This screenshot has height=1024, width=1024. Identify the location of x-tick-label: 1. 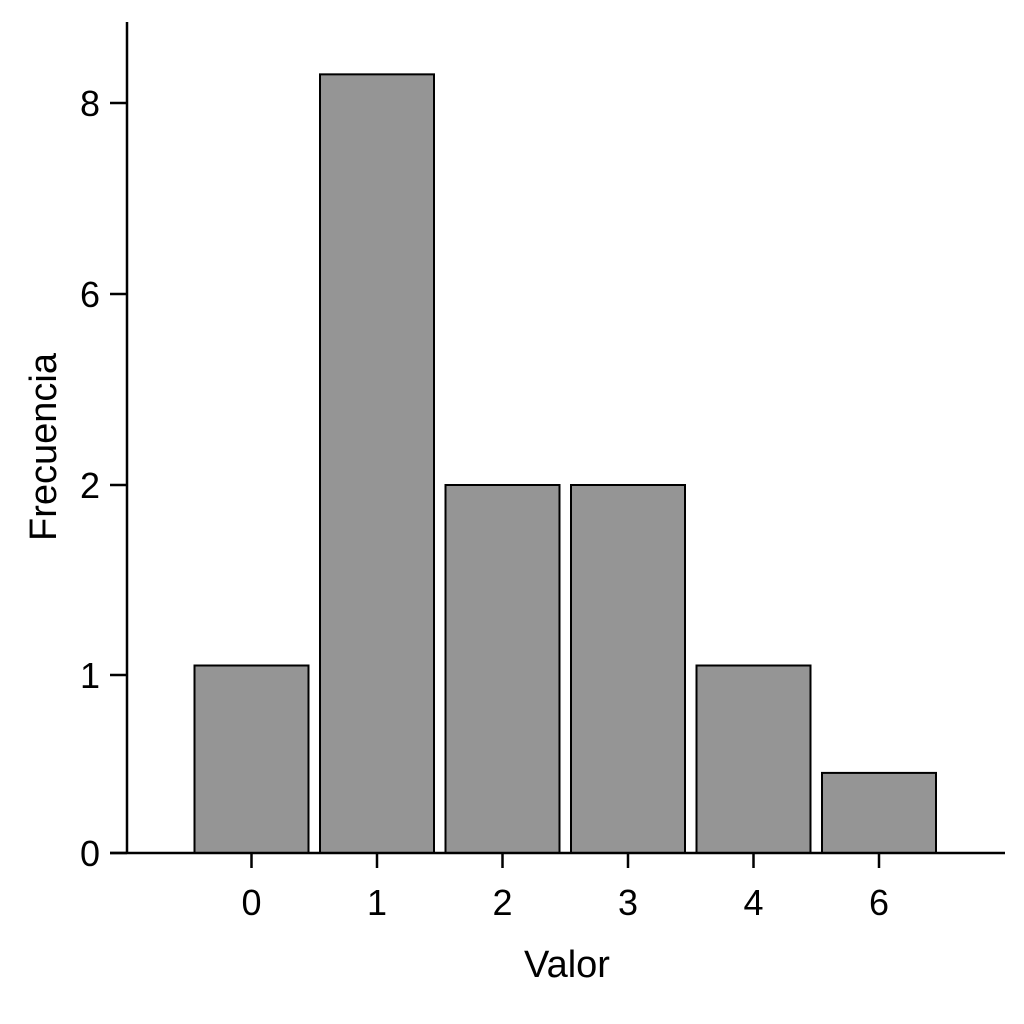
(377, 902).